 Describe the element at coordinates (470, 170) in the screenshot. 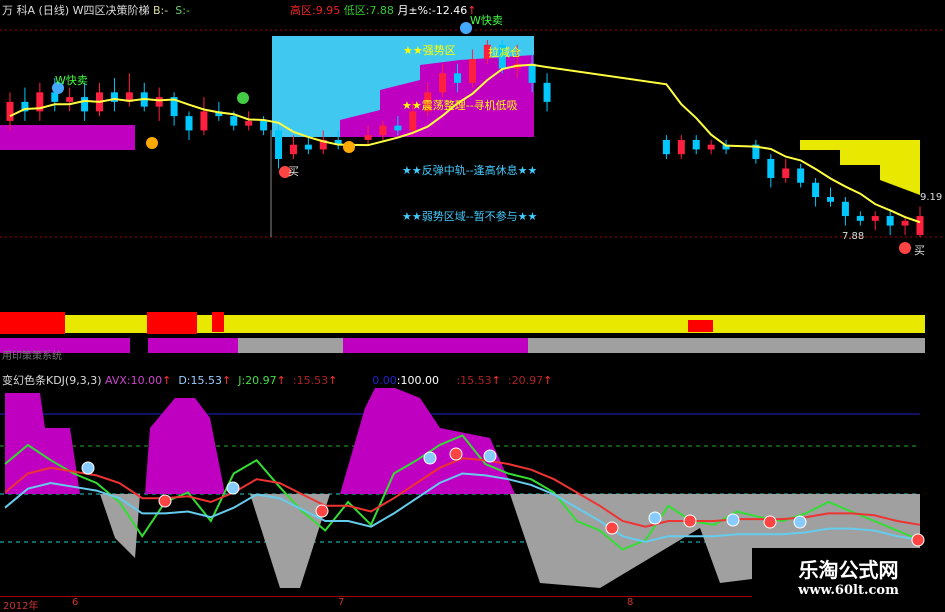

I see `rebound-label: ★★反弹中轨--逢高休息★★` at that location.